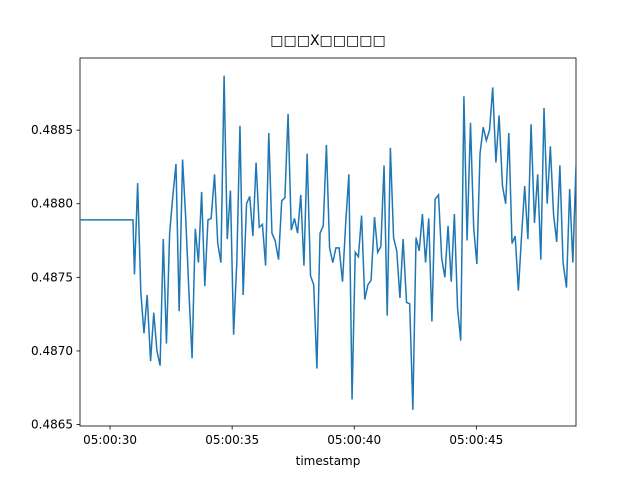  Describe the element at coordinates (52, 277) in the screenshot. I see `y-tick-label: 0.4875` at that location.